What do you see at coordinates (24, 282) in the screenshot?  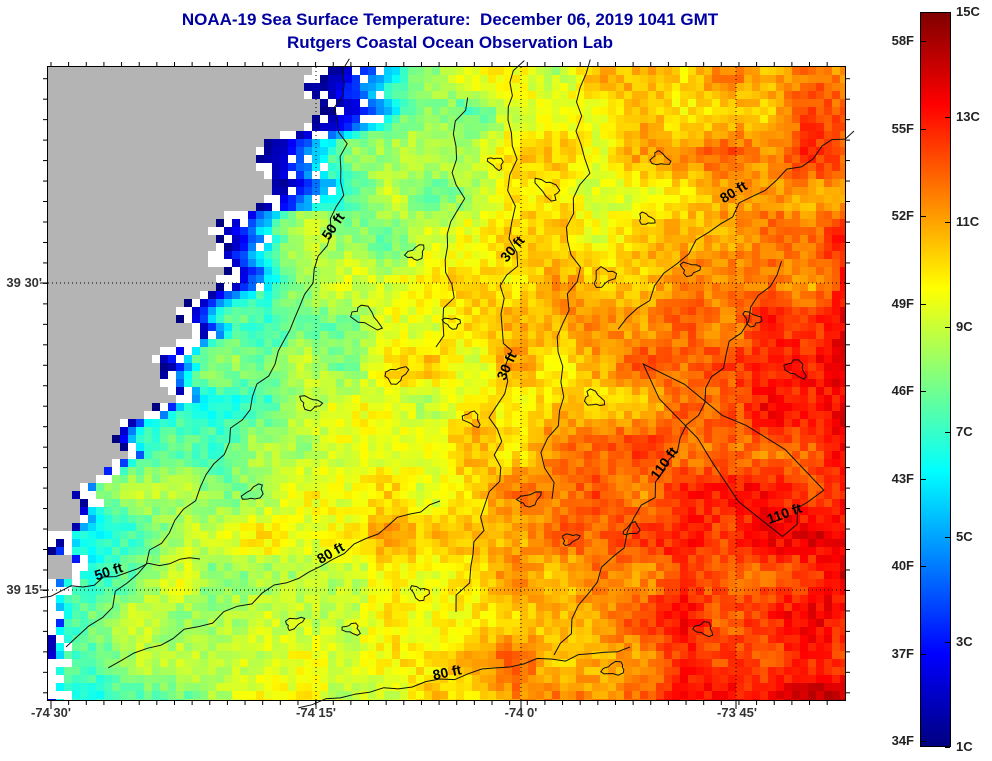 I see `y-tick-label: 39 30'` at bounding box center [24, 282].